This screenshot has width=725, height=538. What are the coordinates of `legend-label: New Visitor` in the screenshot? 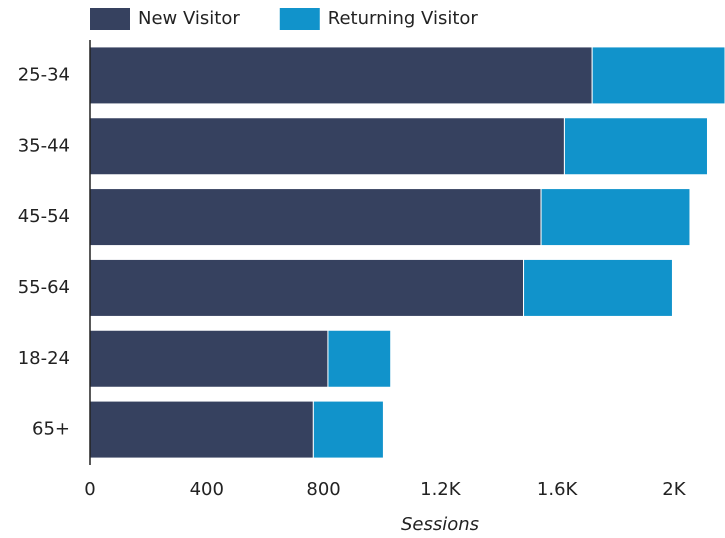 It's located at (189, 18).